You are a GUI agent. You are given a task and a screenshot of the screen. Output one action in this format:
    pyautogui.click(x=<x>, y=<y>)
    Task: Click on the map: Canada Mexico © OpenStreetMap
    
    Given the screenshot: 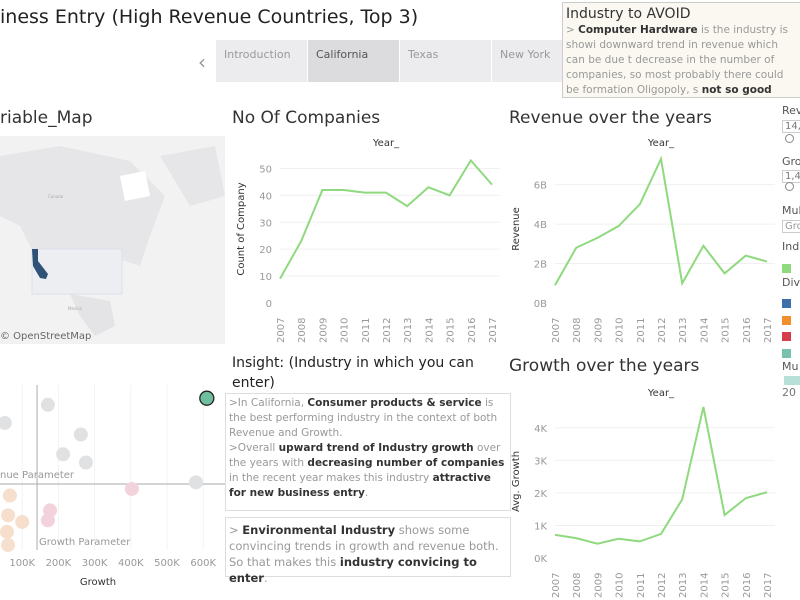 What is the action you would take?
    pyautogui.click(x=112, y=240)
    